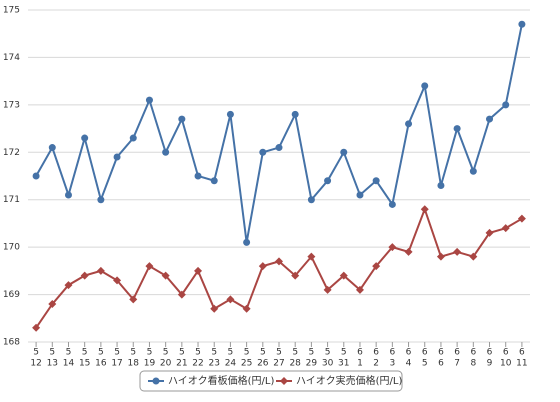 The width and height of the screenshot is (560, 402). What do you see at coordinates (278, 364) in the screenshot?
I see `x-tick-label: 27` at bounding box center [278, 364].